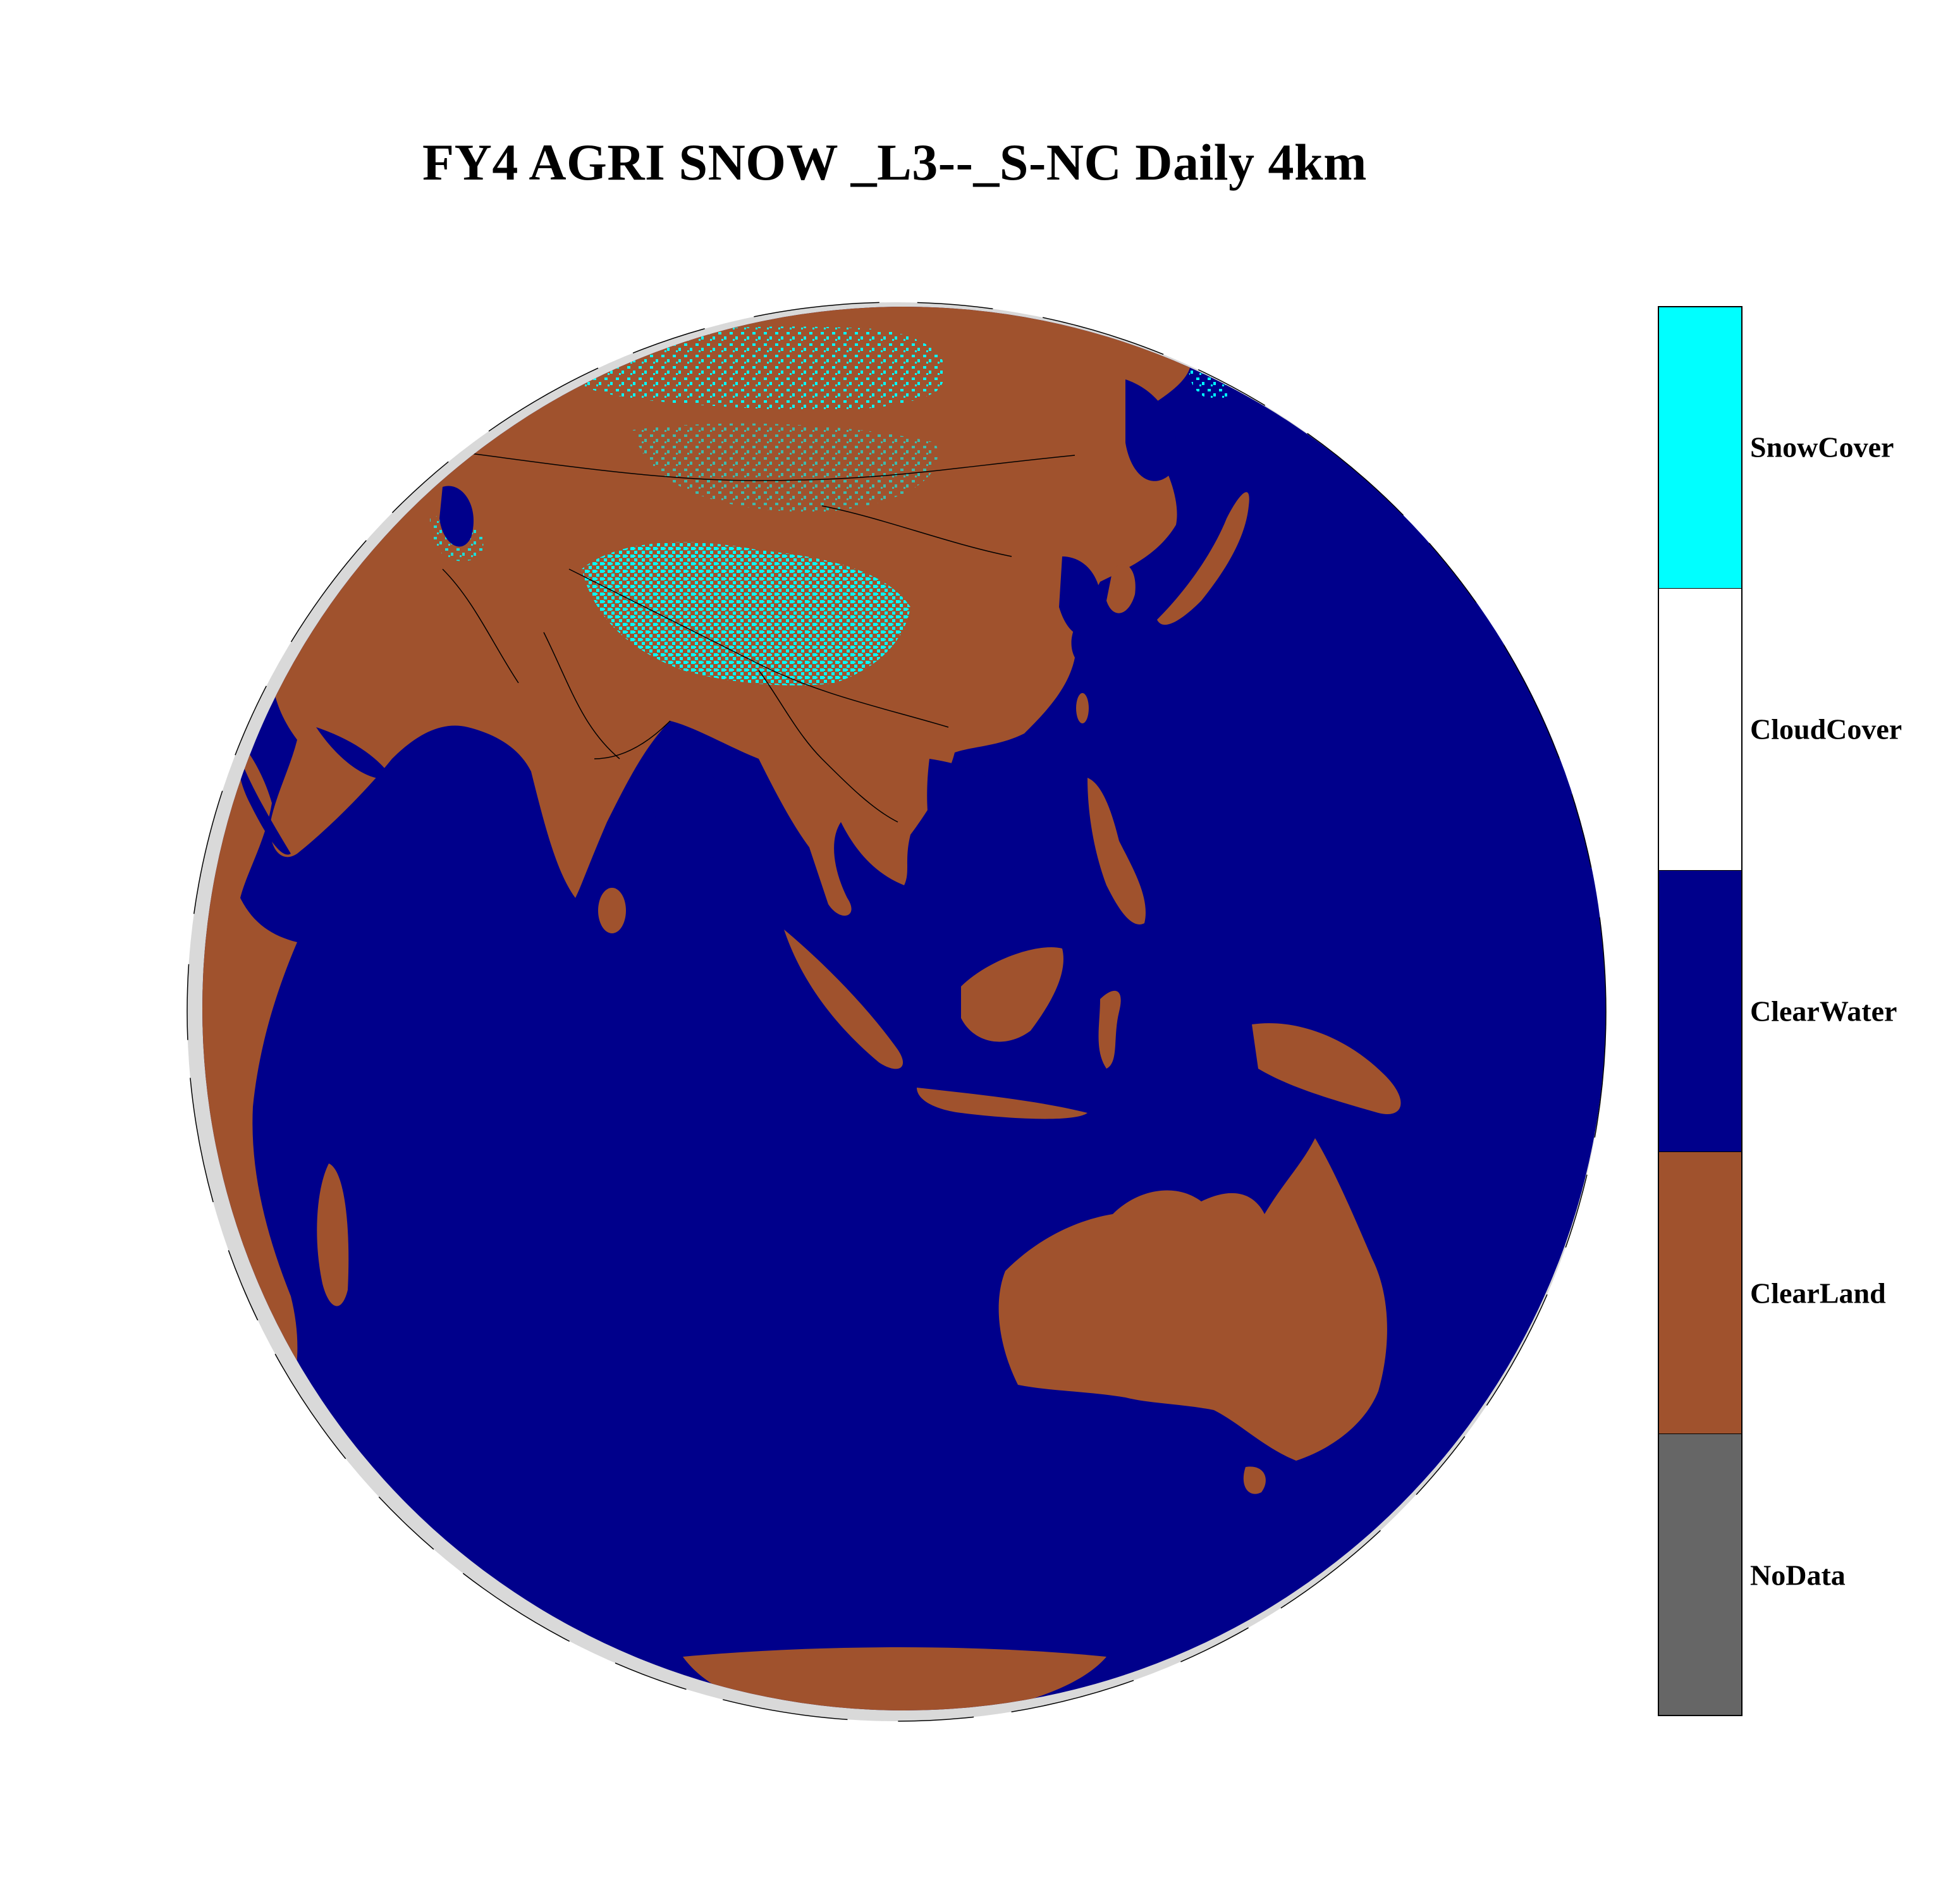  What do you see at coordinates (354, 753) in the screenshot?
I see `water-persian-gulf` at bounding box center [354, 753].